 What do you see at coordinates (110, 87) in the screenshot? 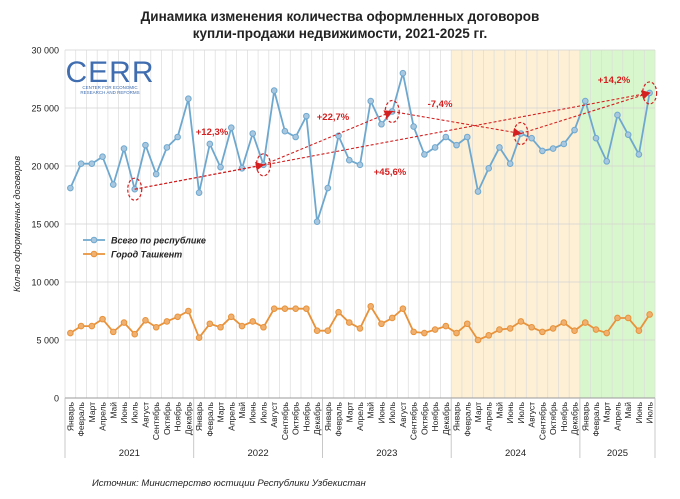
I see `logo-subtitle-line1: CENTER FOR ECONOMIC` at bounding box center [110, 87].